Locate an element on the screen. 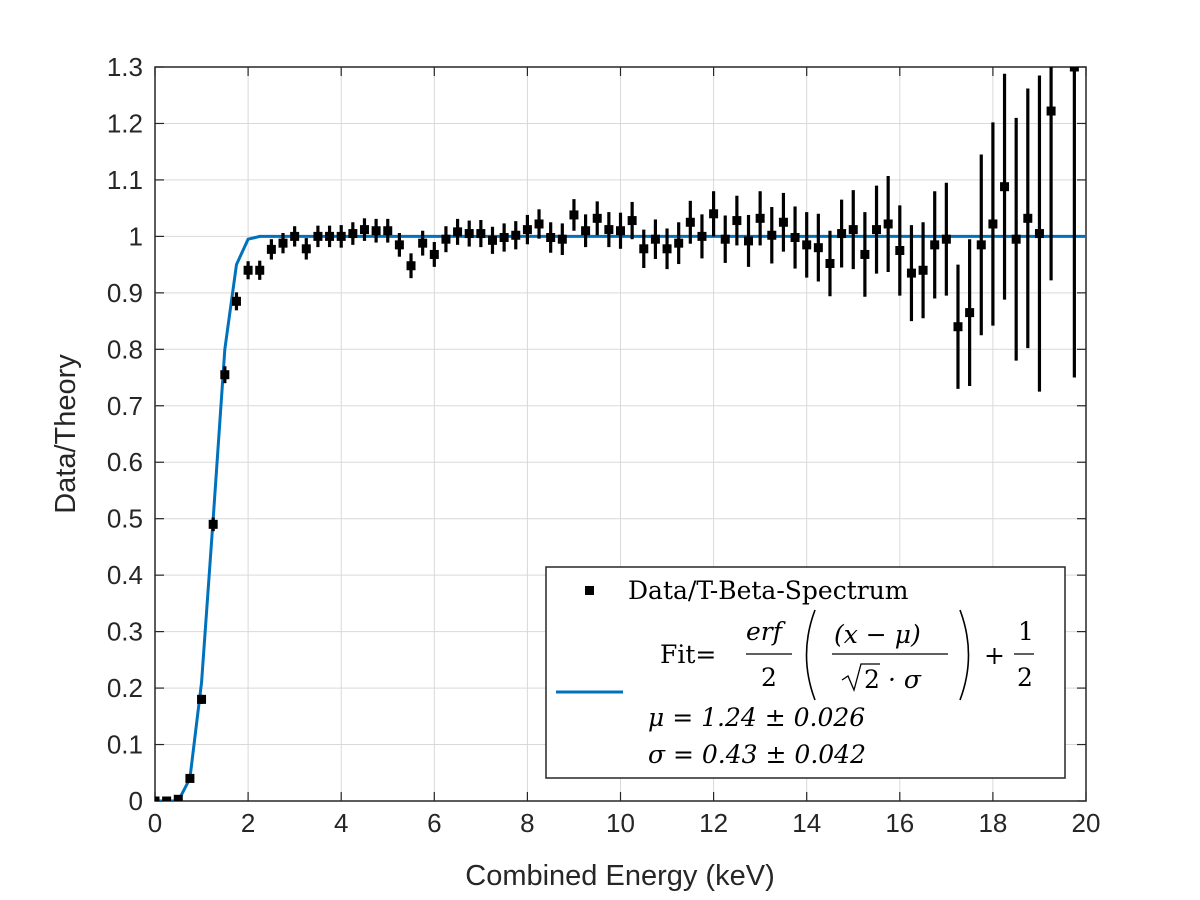  legend-mu-line: μ = 1.24 ± 0.026 is located at coordinates (756, 717).